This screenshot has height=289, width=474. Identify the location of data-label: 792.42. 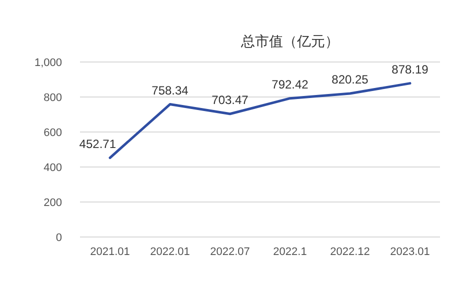
(290, 84).